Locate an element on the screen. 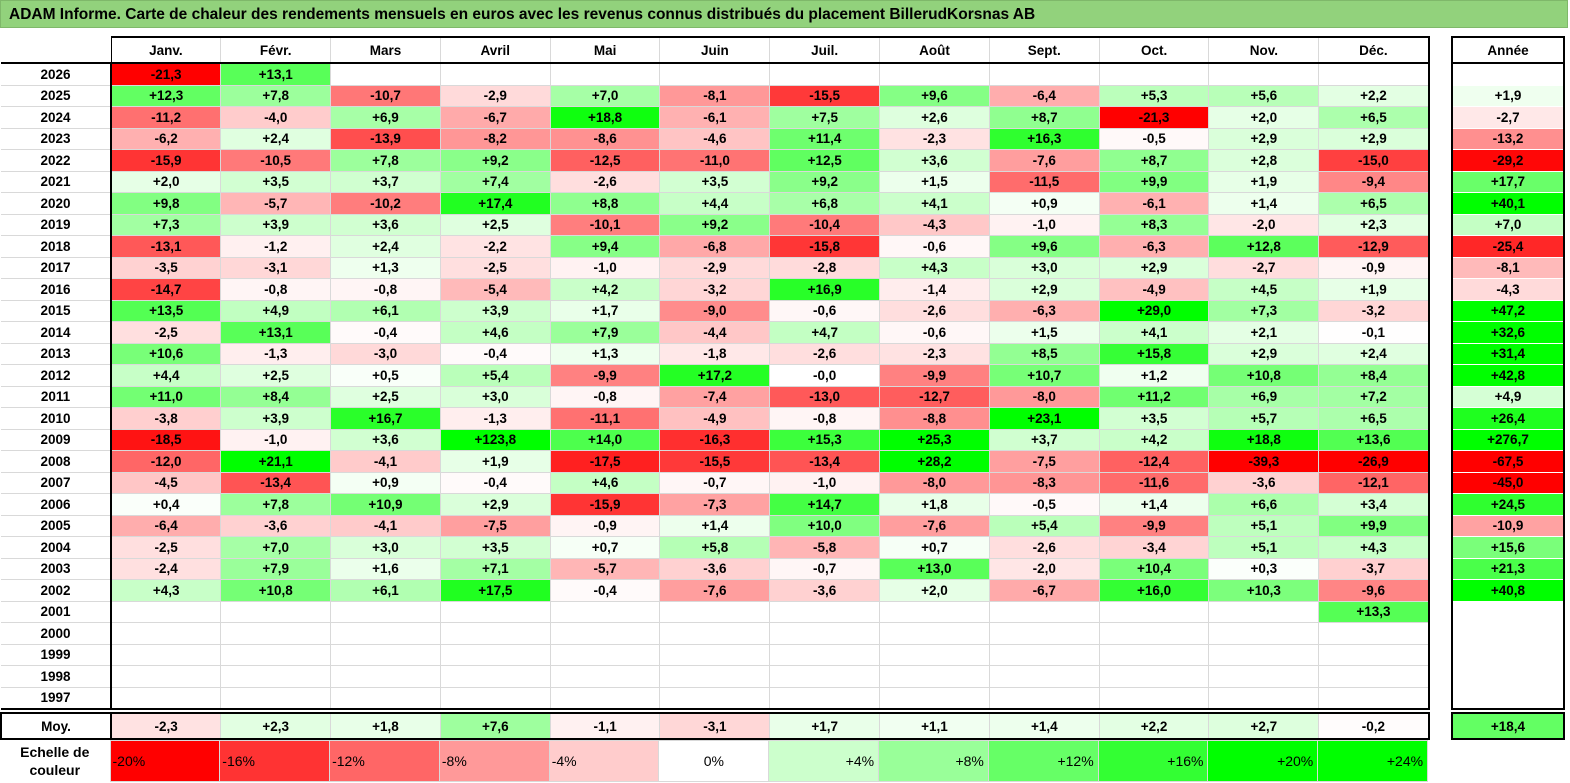  heatmap-cell: +0,4 is located at coordinates (166, 504).